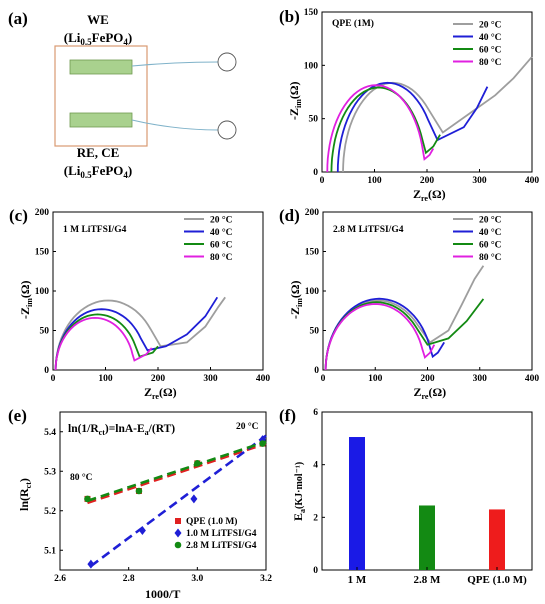 The width and height of the screenshot is (545, 604). I want to click on legend-label-2: 2.8 M LiTFSI/G4, so click(221, 546).